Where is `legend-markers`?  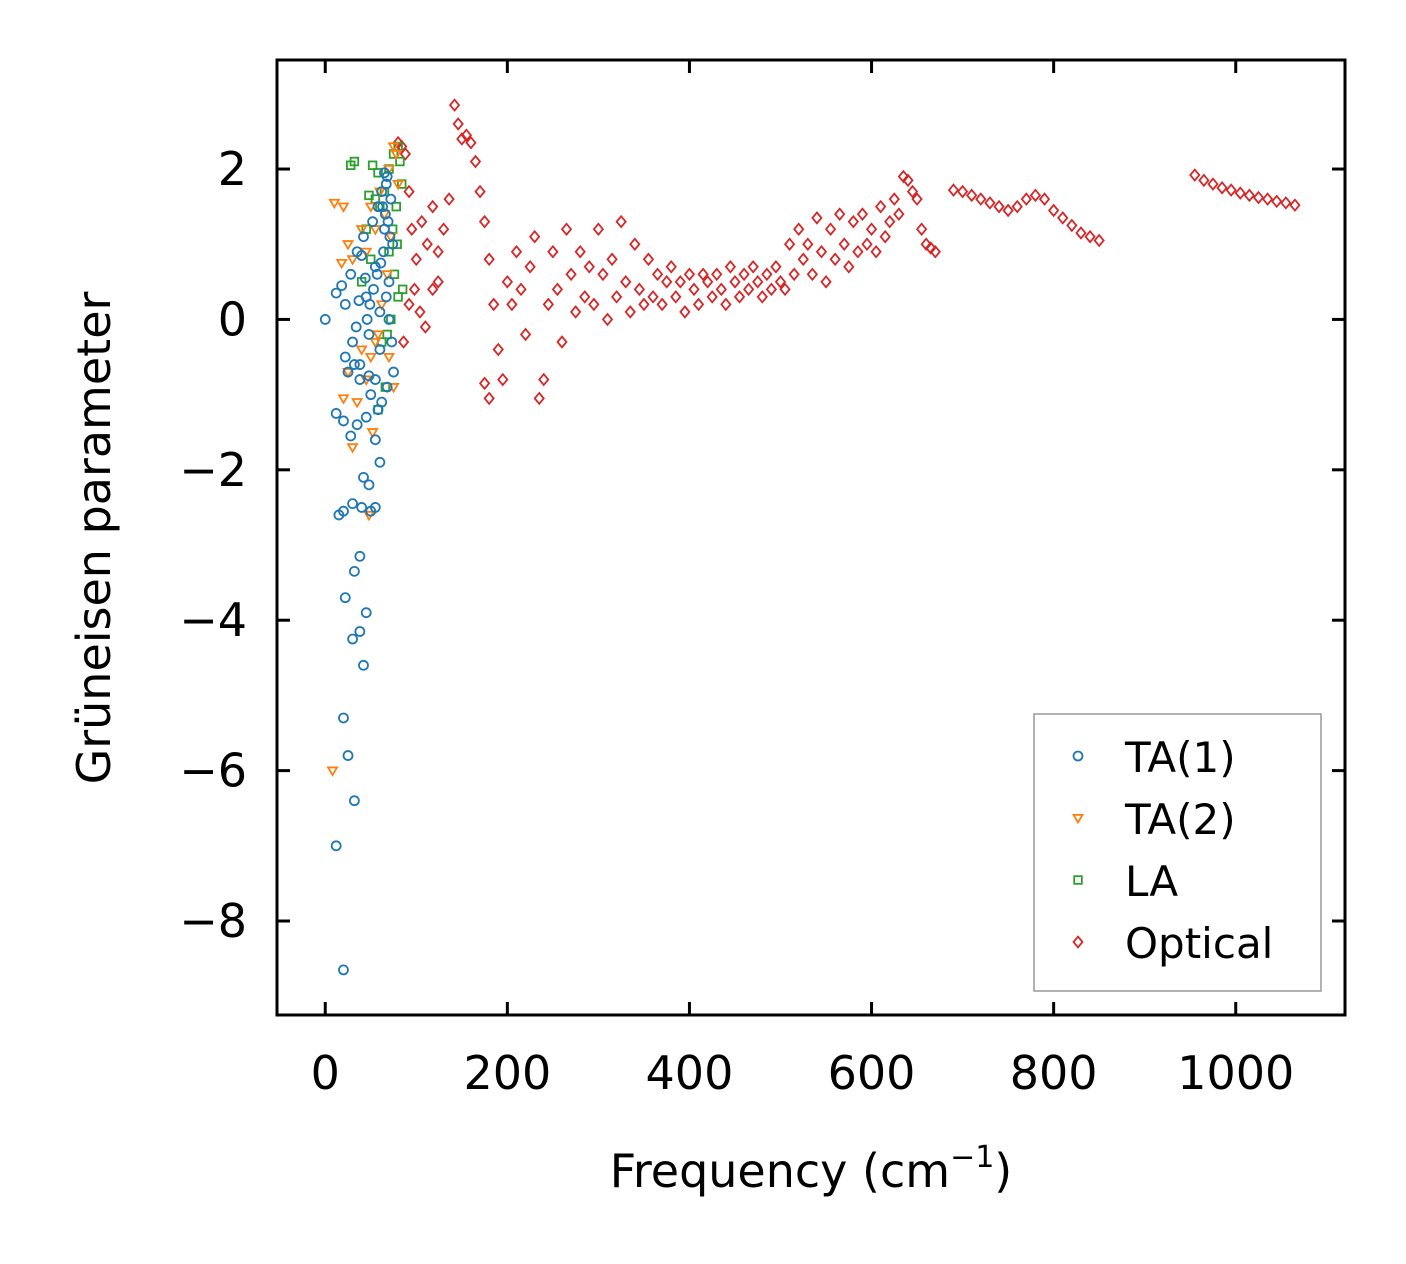 legend-markers is located at coordinates (1078, 849).